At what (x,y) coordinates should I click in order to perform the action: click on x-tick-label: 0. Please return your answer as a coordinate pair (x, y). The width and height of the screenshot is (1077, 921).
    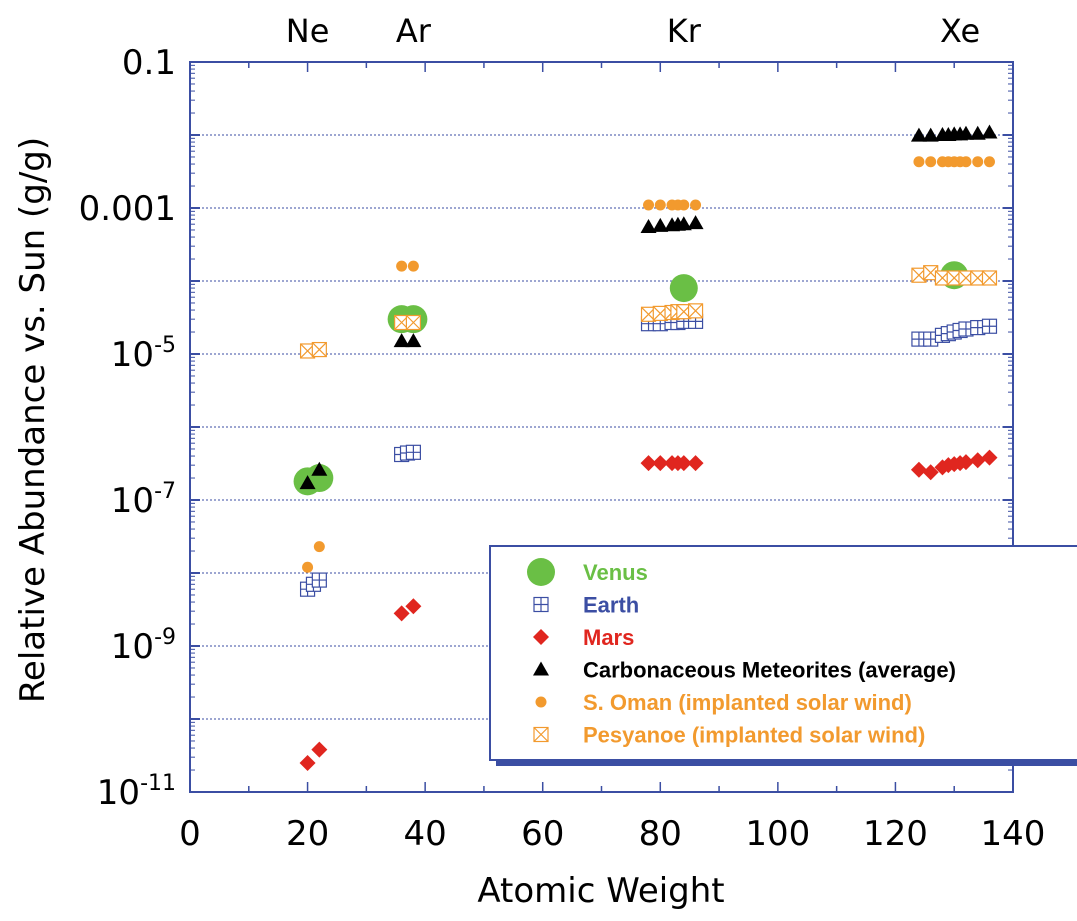
    Looking at the image, I should click on (190, 834).